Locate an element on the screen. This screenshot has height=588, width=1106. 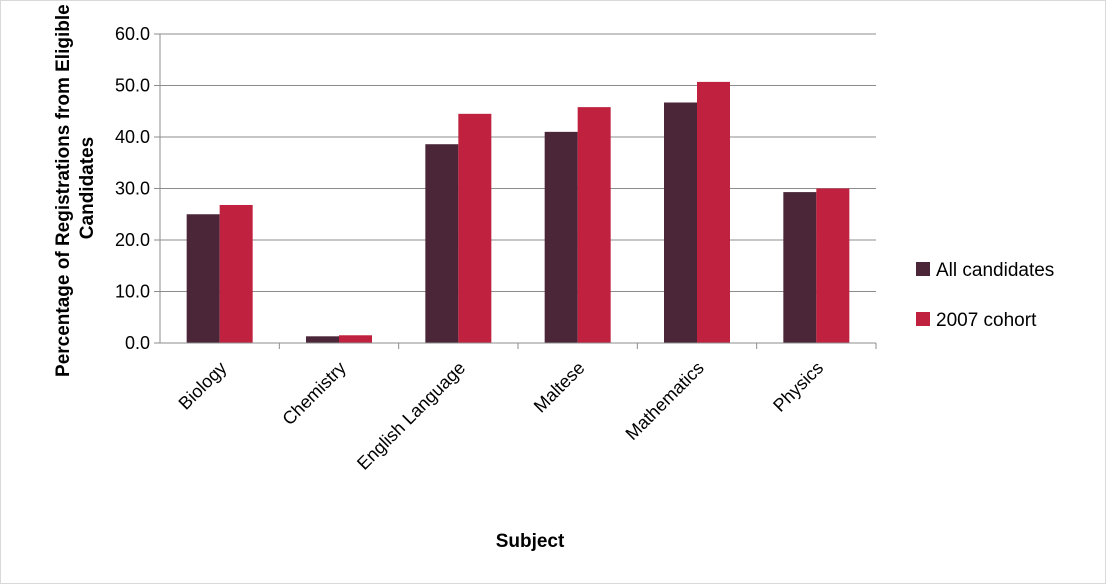
x-category-label: Biology is located at coordinates (203, 386).